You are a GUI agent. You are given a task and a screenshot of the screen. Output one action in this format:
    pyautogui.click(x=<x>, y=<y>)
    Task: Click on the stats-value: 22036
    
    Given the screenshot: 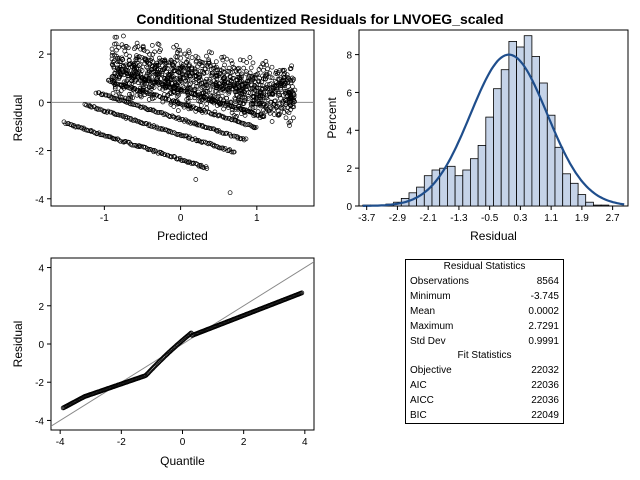 What is the action you would take?
    pyautogui.click(x=545, y=400)
    